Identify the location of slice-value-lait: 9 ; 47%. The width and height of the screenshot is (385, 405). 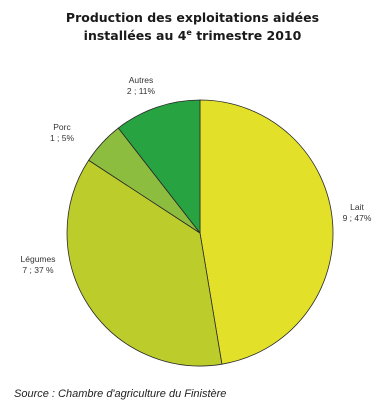
(357, 218).